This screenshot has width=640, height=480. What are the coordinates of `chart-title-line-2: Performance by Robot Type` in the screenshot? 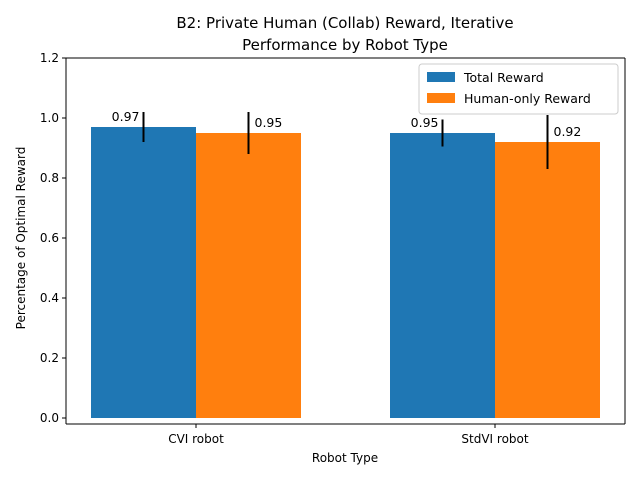 It's located at (345, 45).